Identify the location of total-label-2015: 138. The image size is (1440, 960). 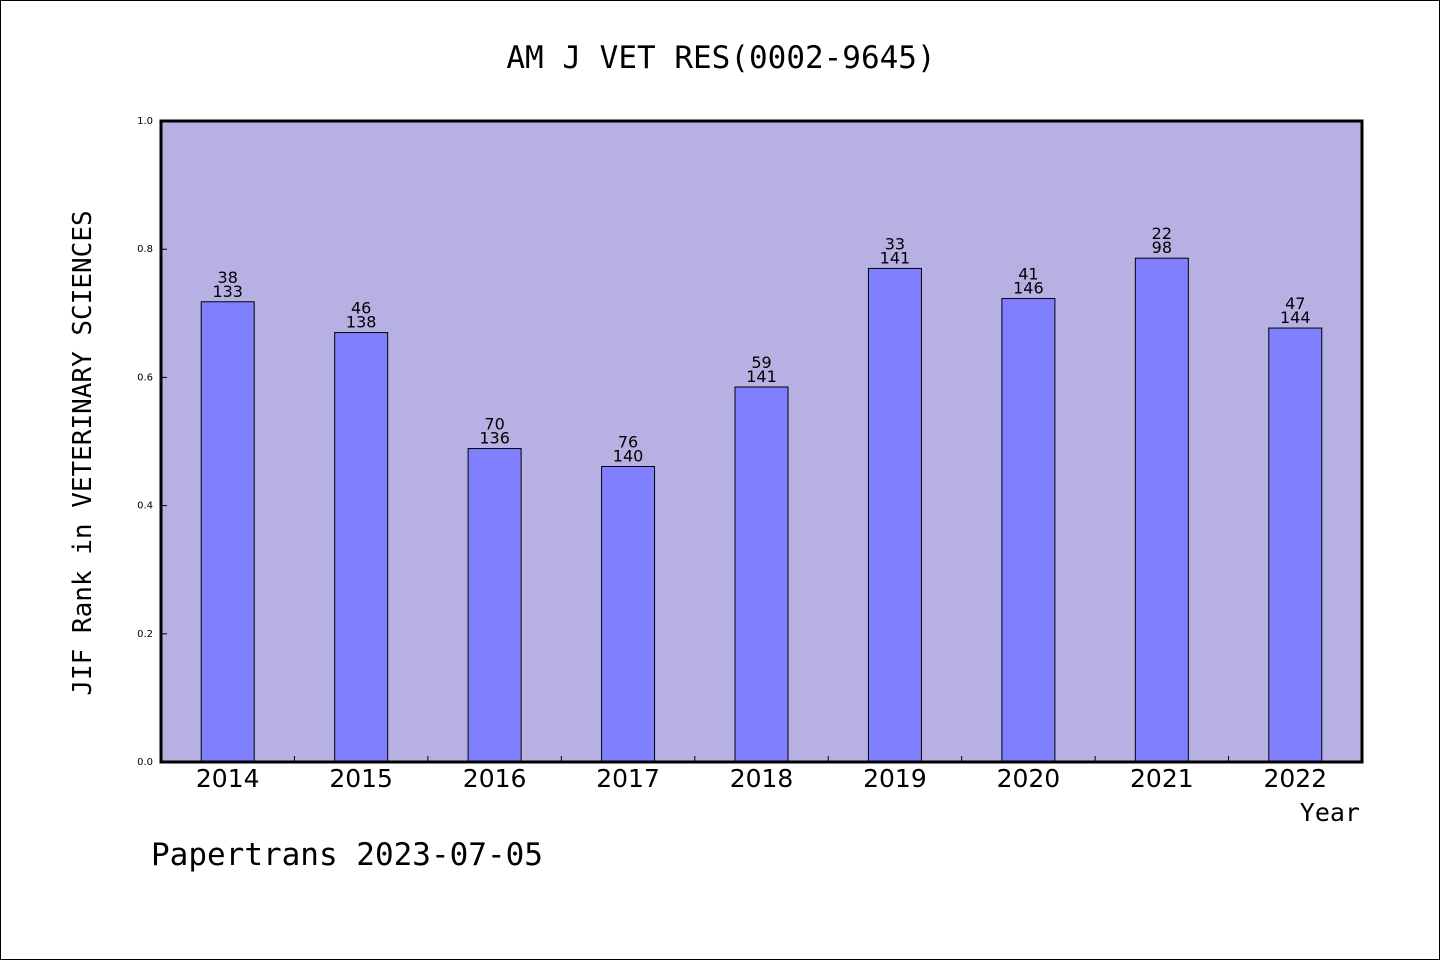
(361, 322).